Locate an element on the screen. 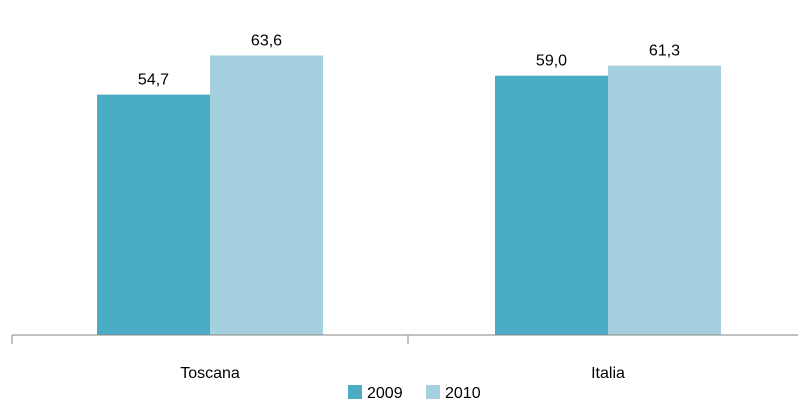 The width and height of the screenshot is (798, 406). bar-italia-2009 is located at coordinates (551, 205).